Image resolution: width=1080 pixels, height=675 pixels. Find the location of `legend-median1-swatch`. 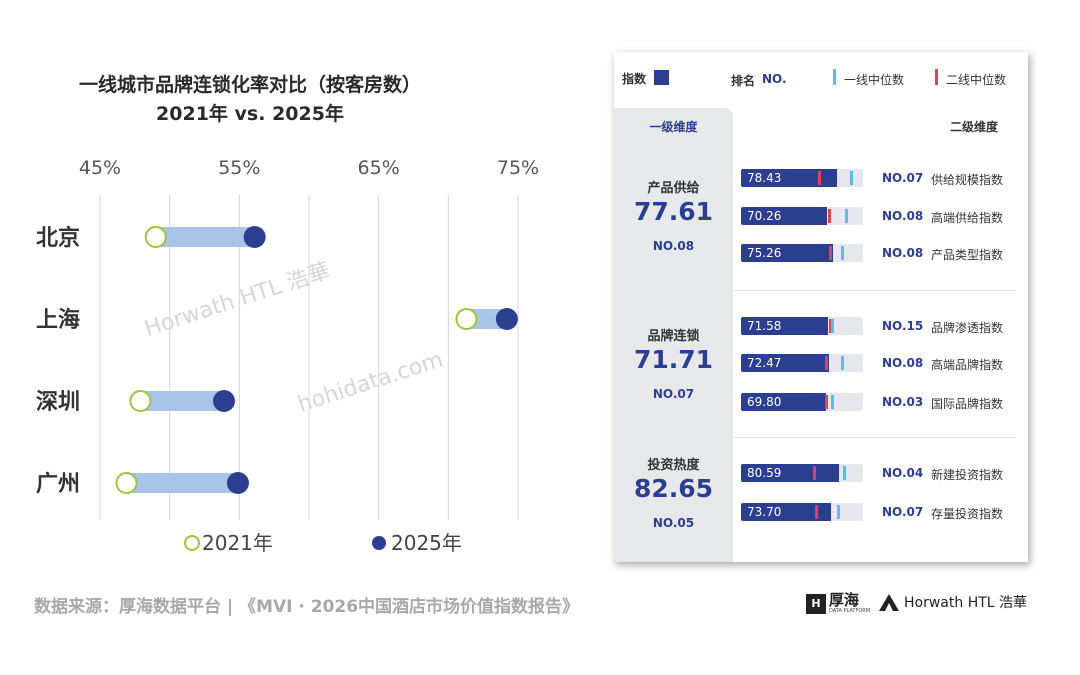

legend-median1-swatch is located at coordinates (834, 77).